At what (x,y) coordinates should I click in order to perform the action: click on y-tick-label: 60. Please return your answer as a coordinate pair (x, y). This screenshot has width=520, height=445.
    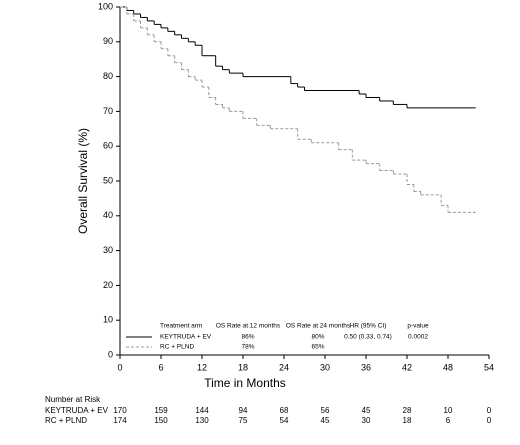
    Looking at the image, I should click on (108, 146).